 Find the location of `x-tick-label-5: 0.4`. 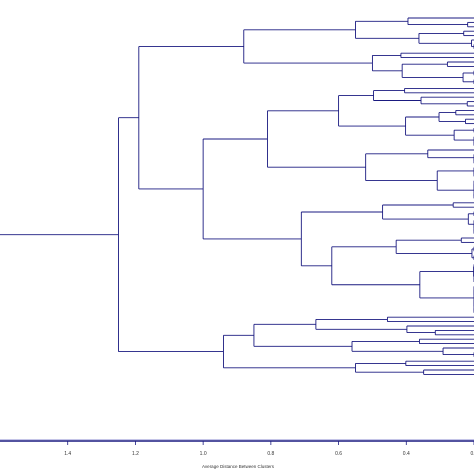

x-tick-label-5: 0.4 is located at coordinates (406, 454).